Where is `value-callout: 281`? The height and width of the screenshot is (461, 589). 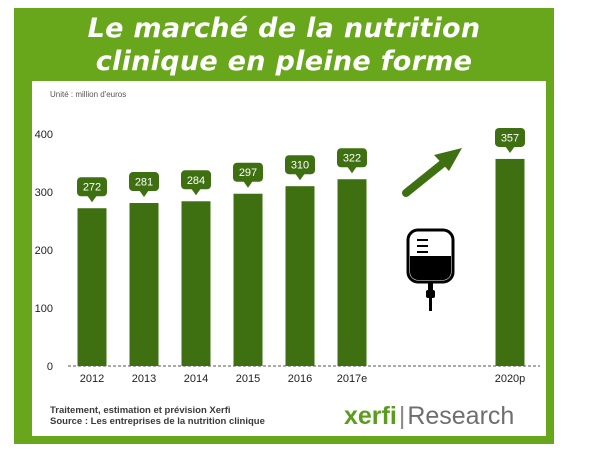
value-callout: 281 is located at coordinates (144, 185).